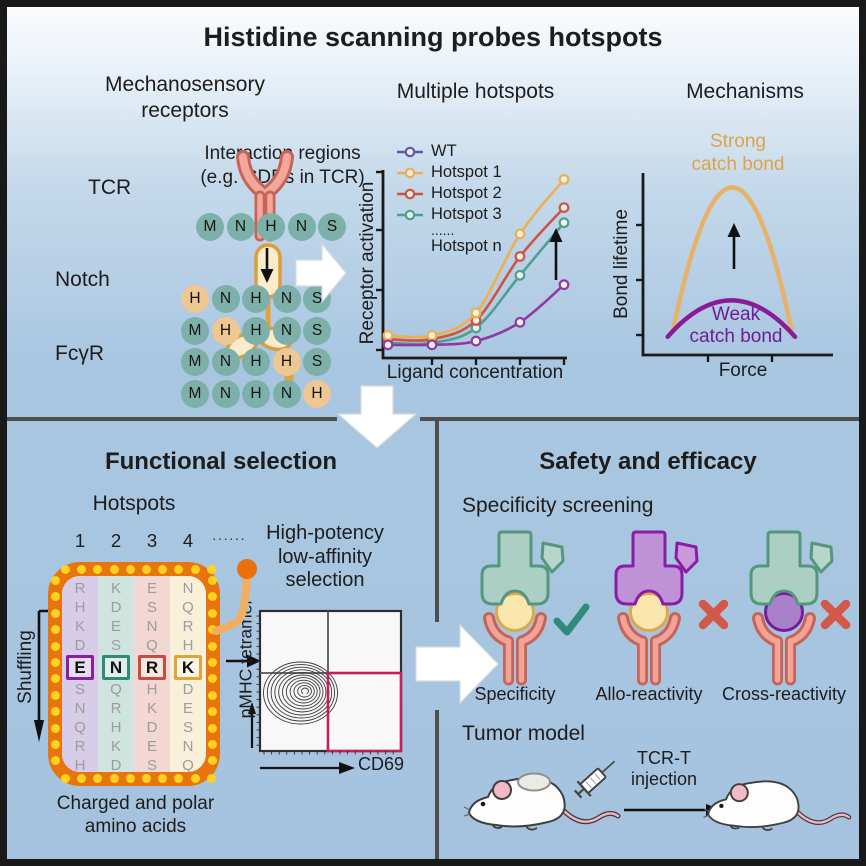 This screenshot has height=866, width=866. I want to click on hotspots-columns-heading: Hotspots, so click(134, 503).